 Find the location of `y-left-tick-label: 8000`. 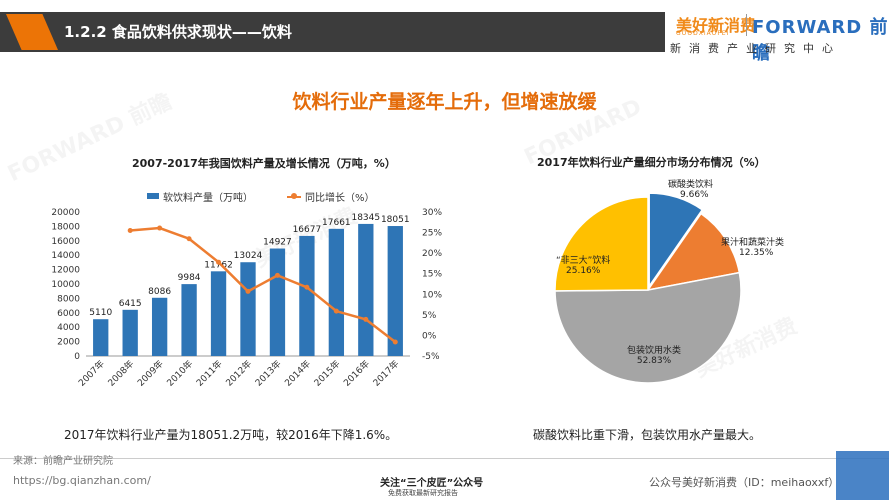

y-left-tick-label: 8000 is located at coordinates (68, 299).